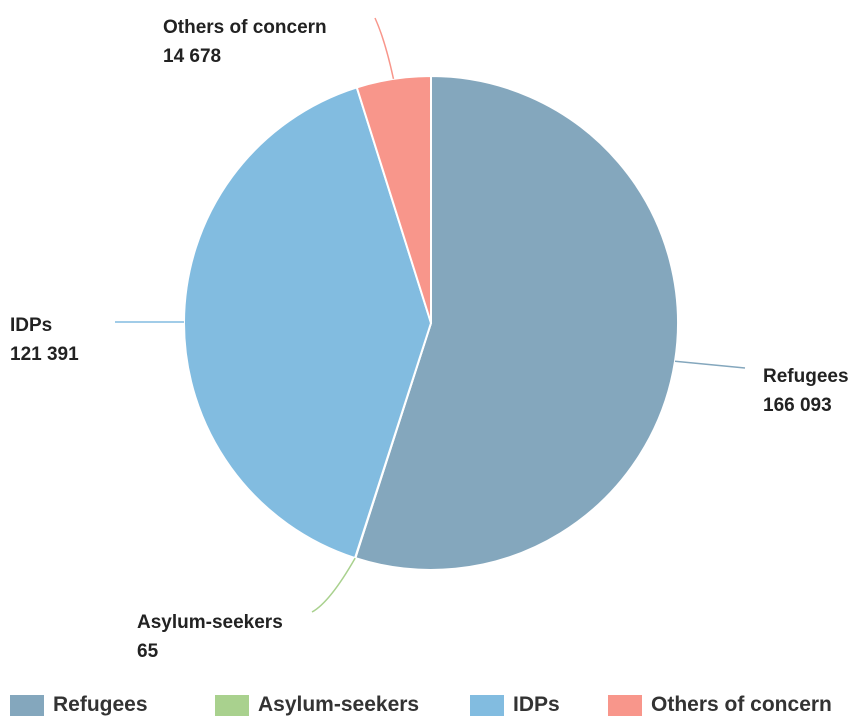 Image resolution: width=866 pixels, height=719 pixels. Describe the element at coordinates (806, 376) in the screenshot. I see `label-name-refugees: Refugees` at that location.